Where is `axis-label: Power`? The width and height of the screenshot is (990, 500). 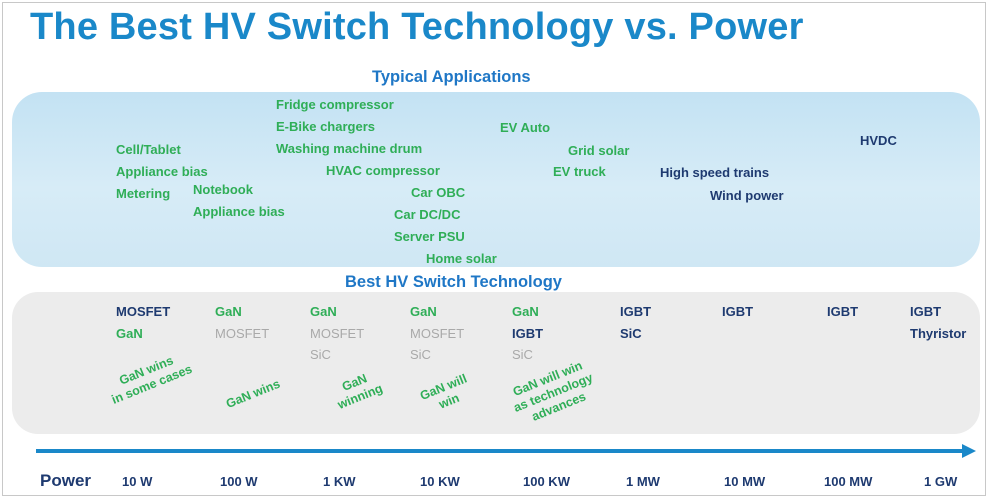
axis-label: Power is located at coordinates (66, 480).